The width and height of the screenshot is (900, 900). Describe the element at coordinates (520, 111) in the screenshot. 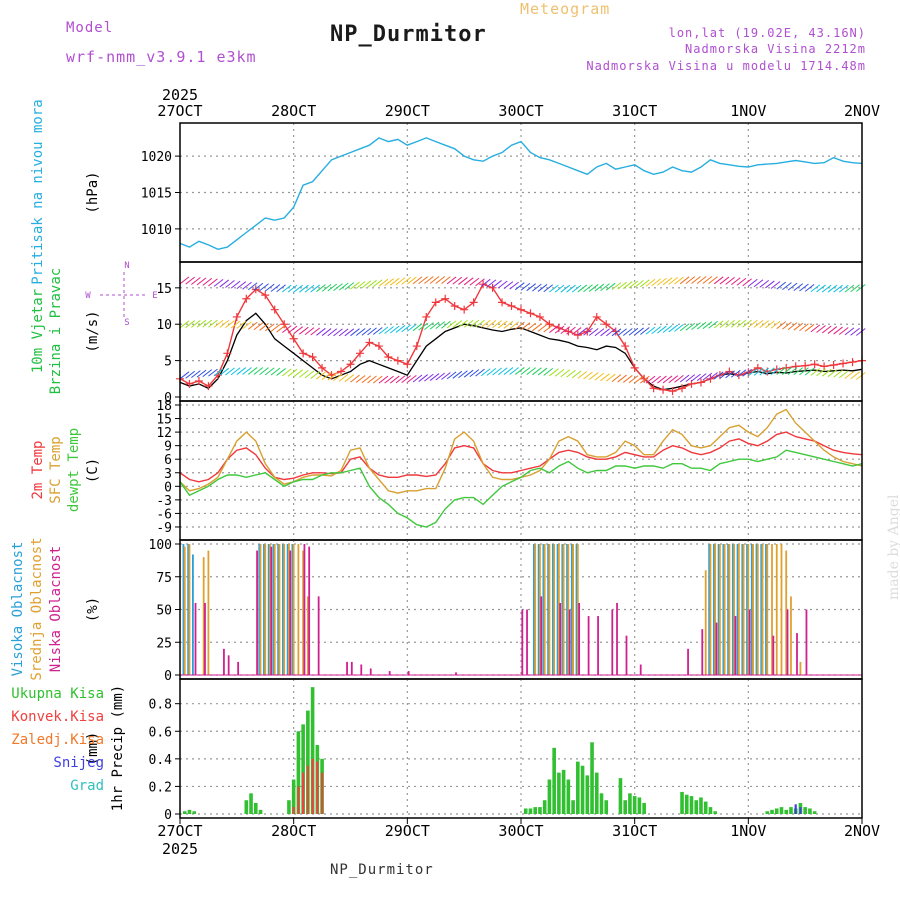

I see `x-tick-label-top: 30OCT` at that location.